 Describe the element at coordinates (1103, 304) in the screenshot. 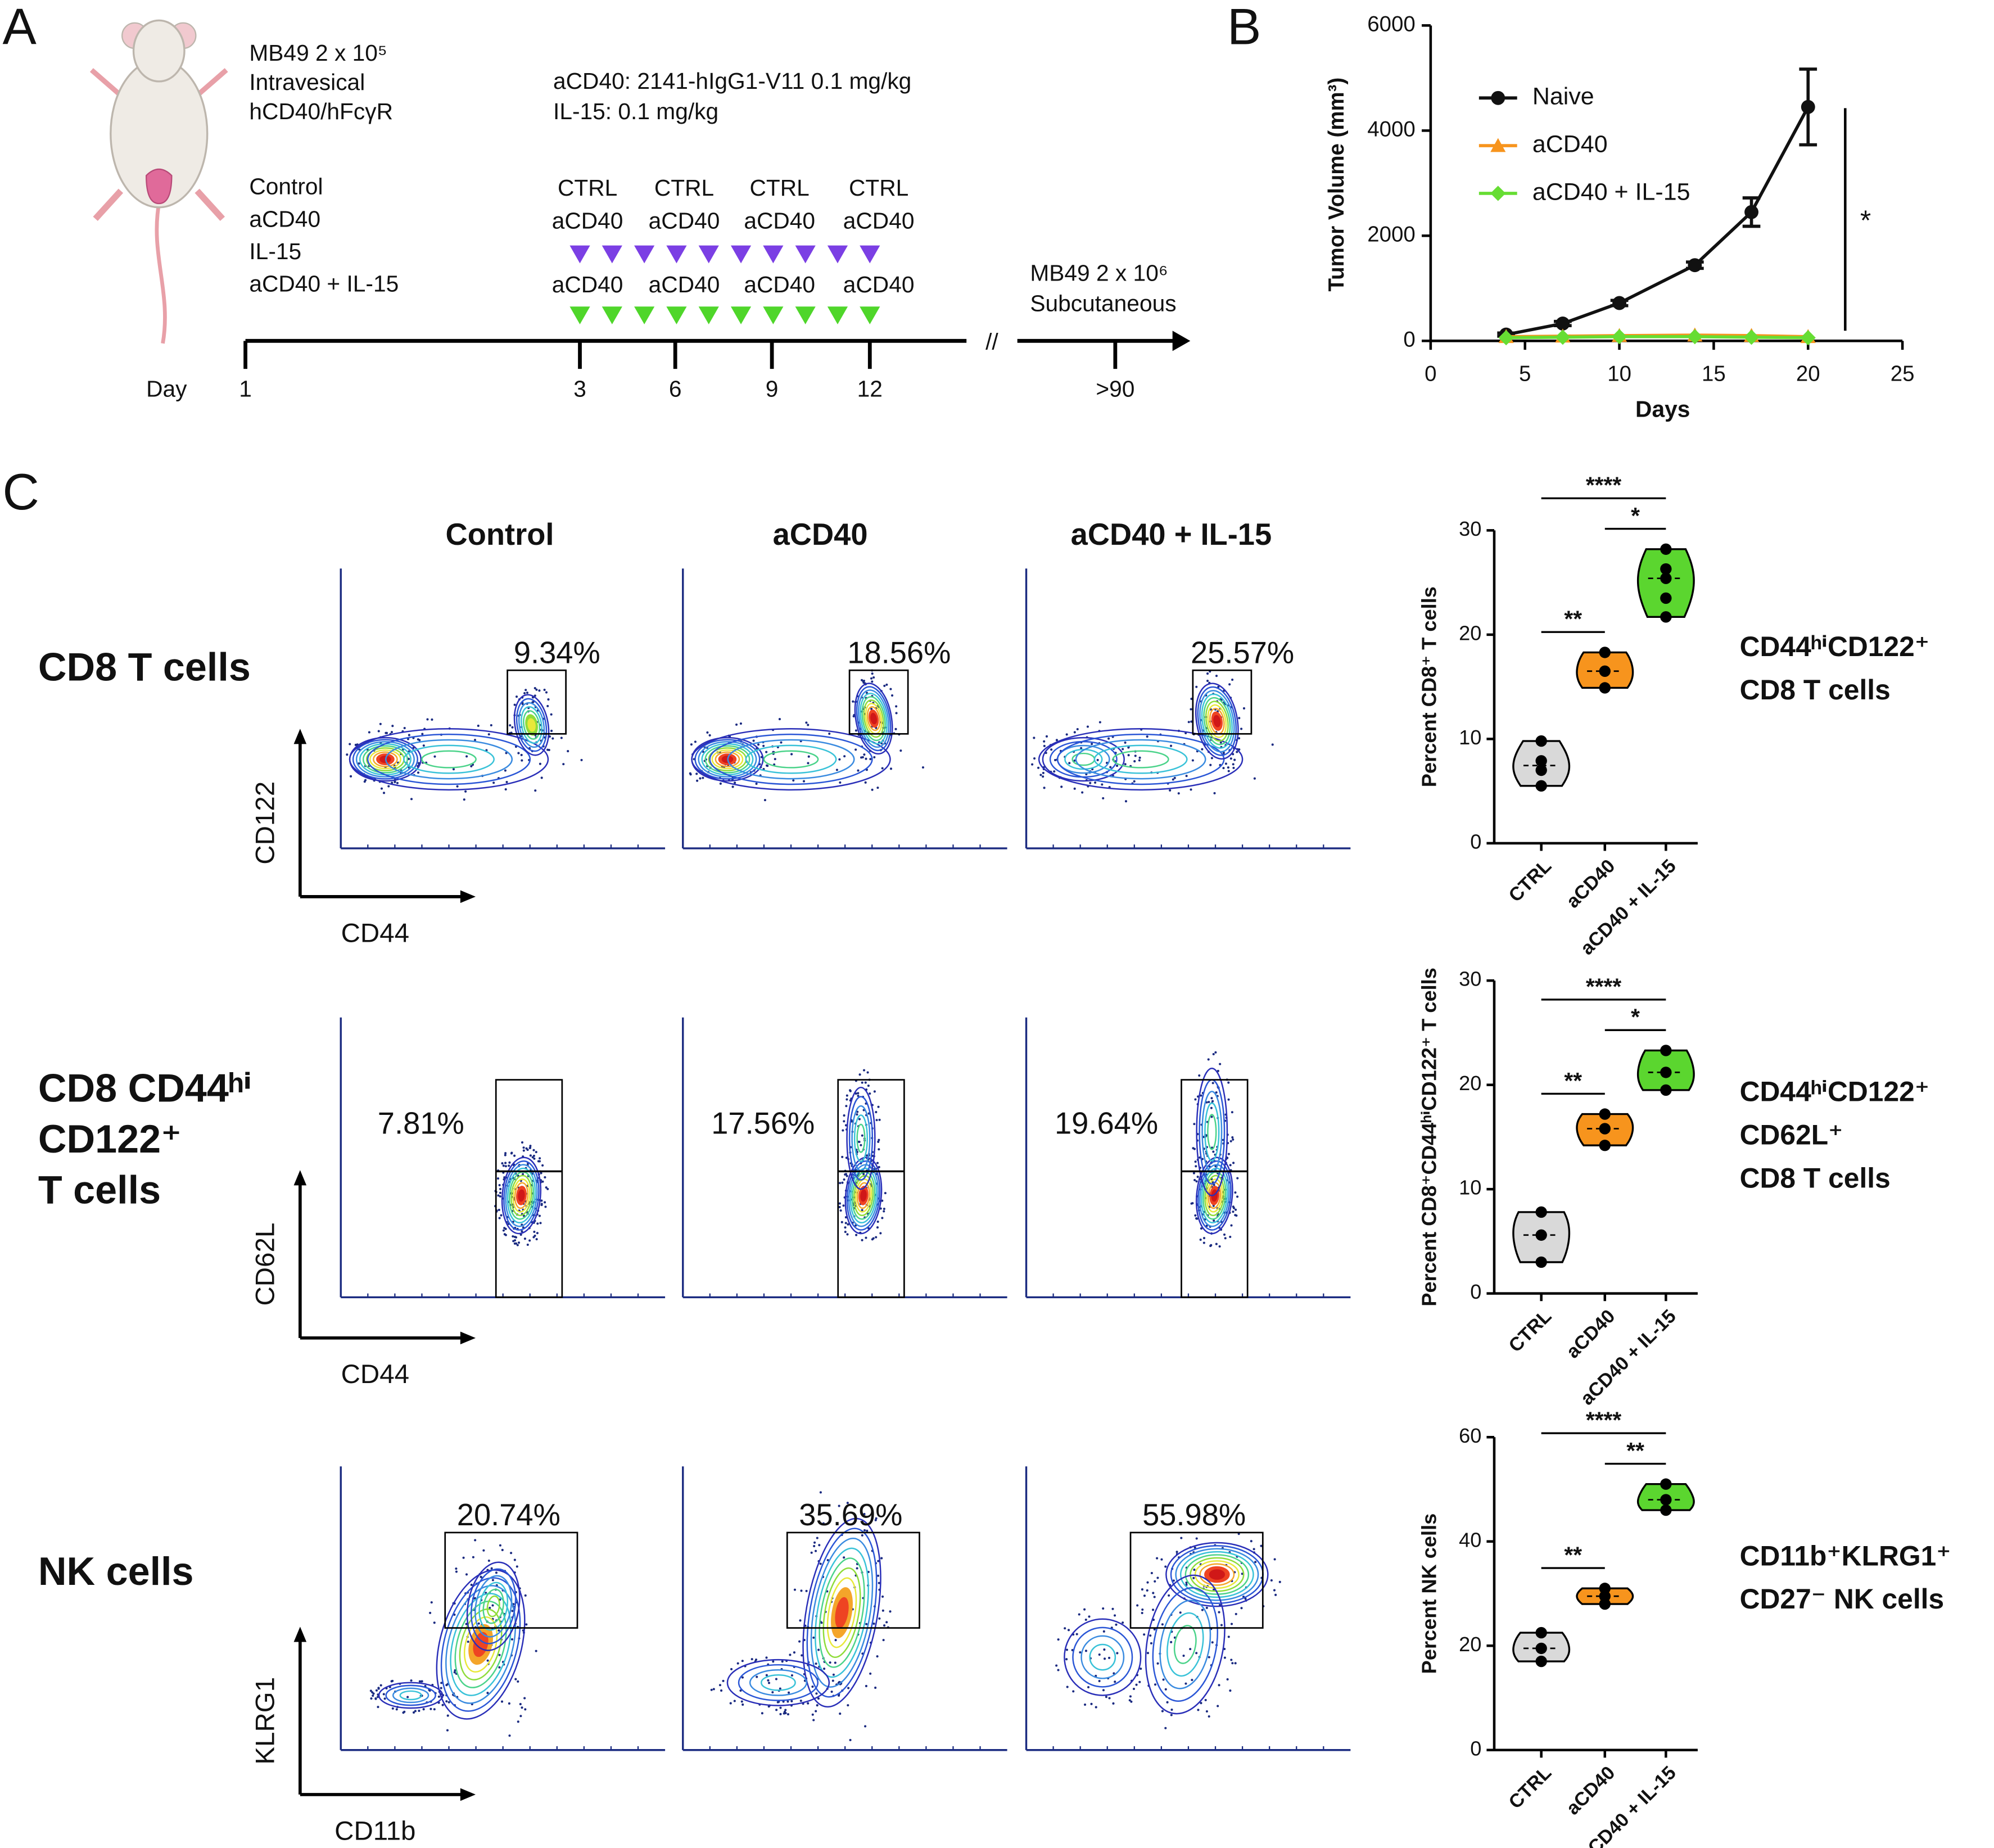

I see `rechallenge-info: Subcutaneous` at that location.